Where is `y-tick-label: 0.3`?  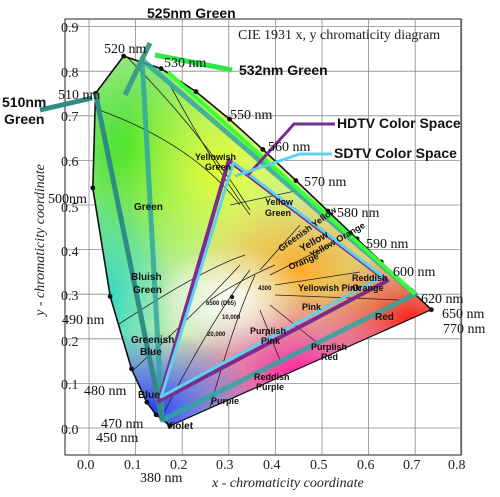 y-tick-label: 0.3 is located at coordinates (70, 296).